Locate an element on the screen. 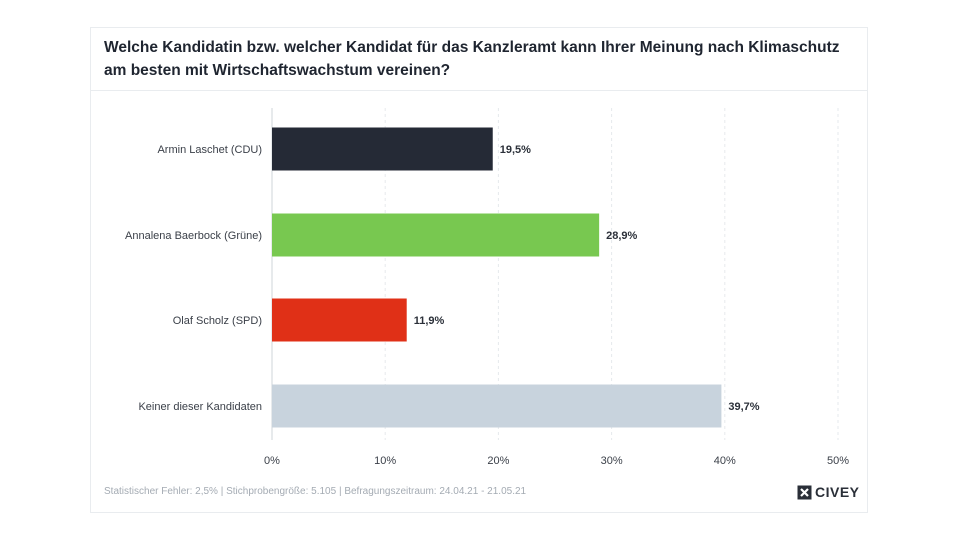  category-label: Olaf Scholz (SPD) is located at coordinates (217, 321).